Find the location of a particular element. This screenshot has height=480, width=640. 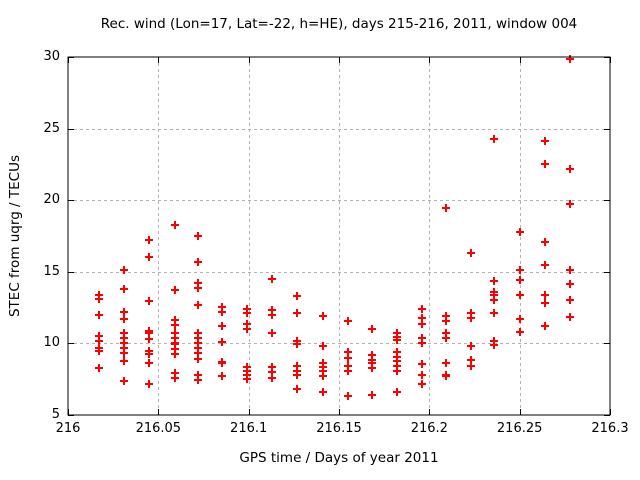

x-tick-label: 216 is located at coordinates (68, 428).